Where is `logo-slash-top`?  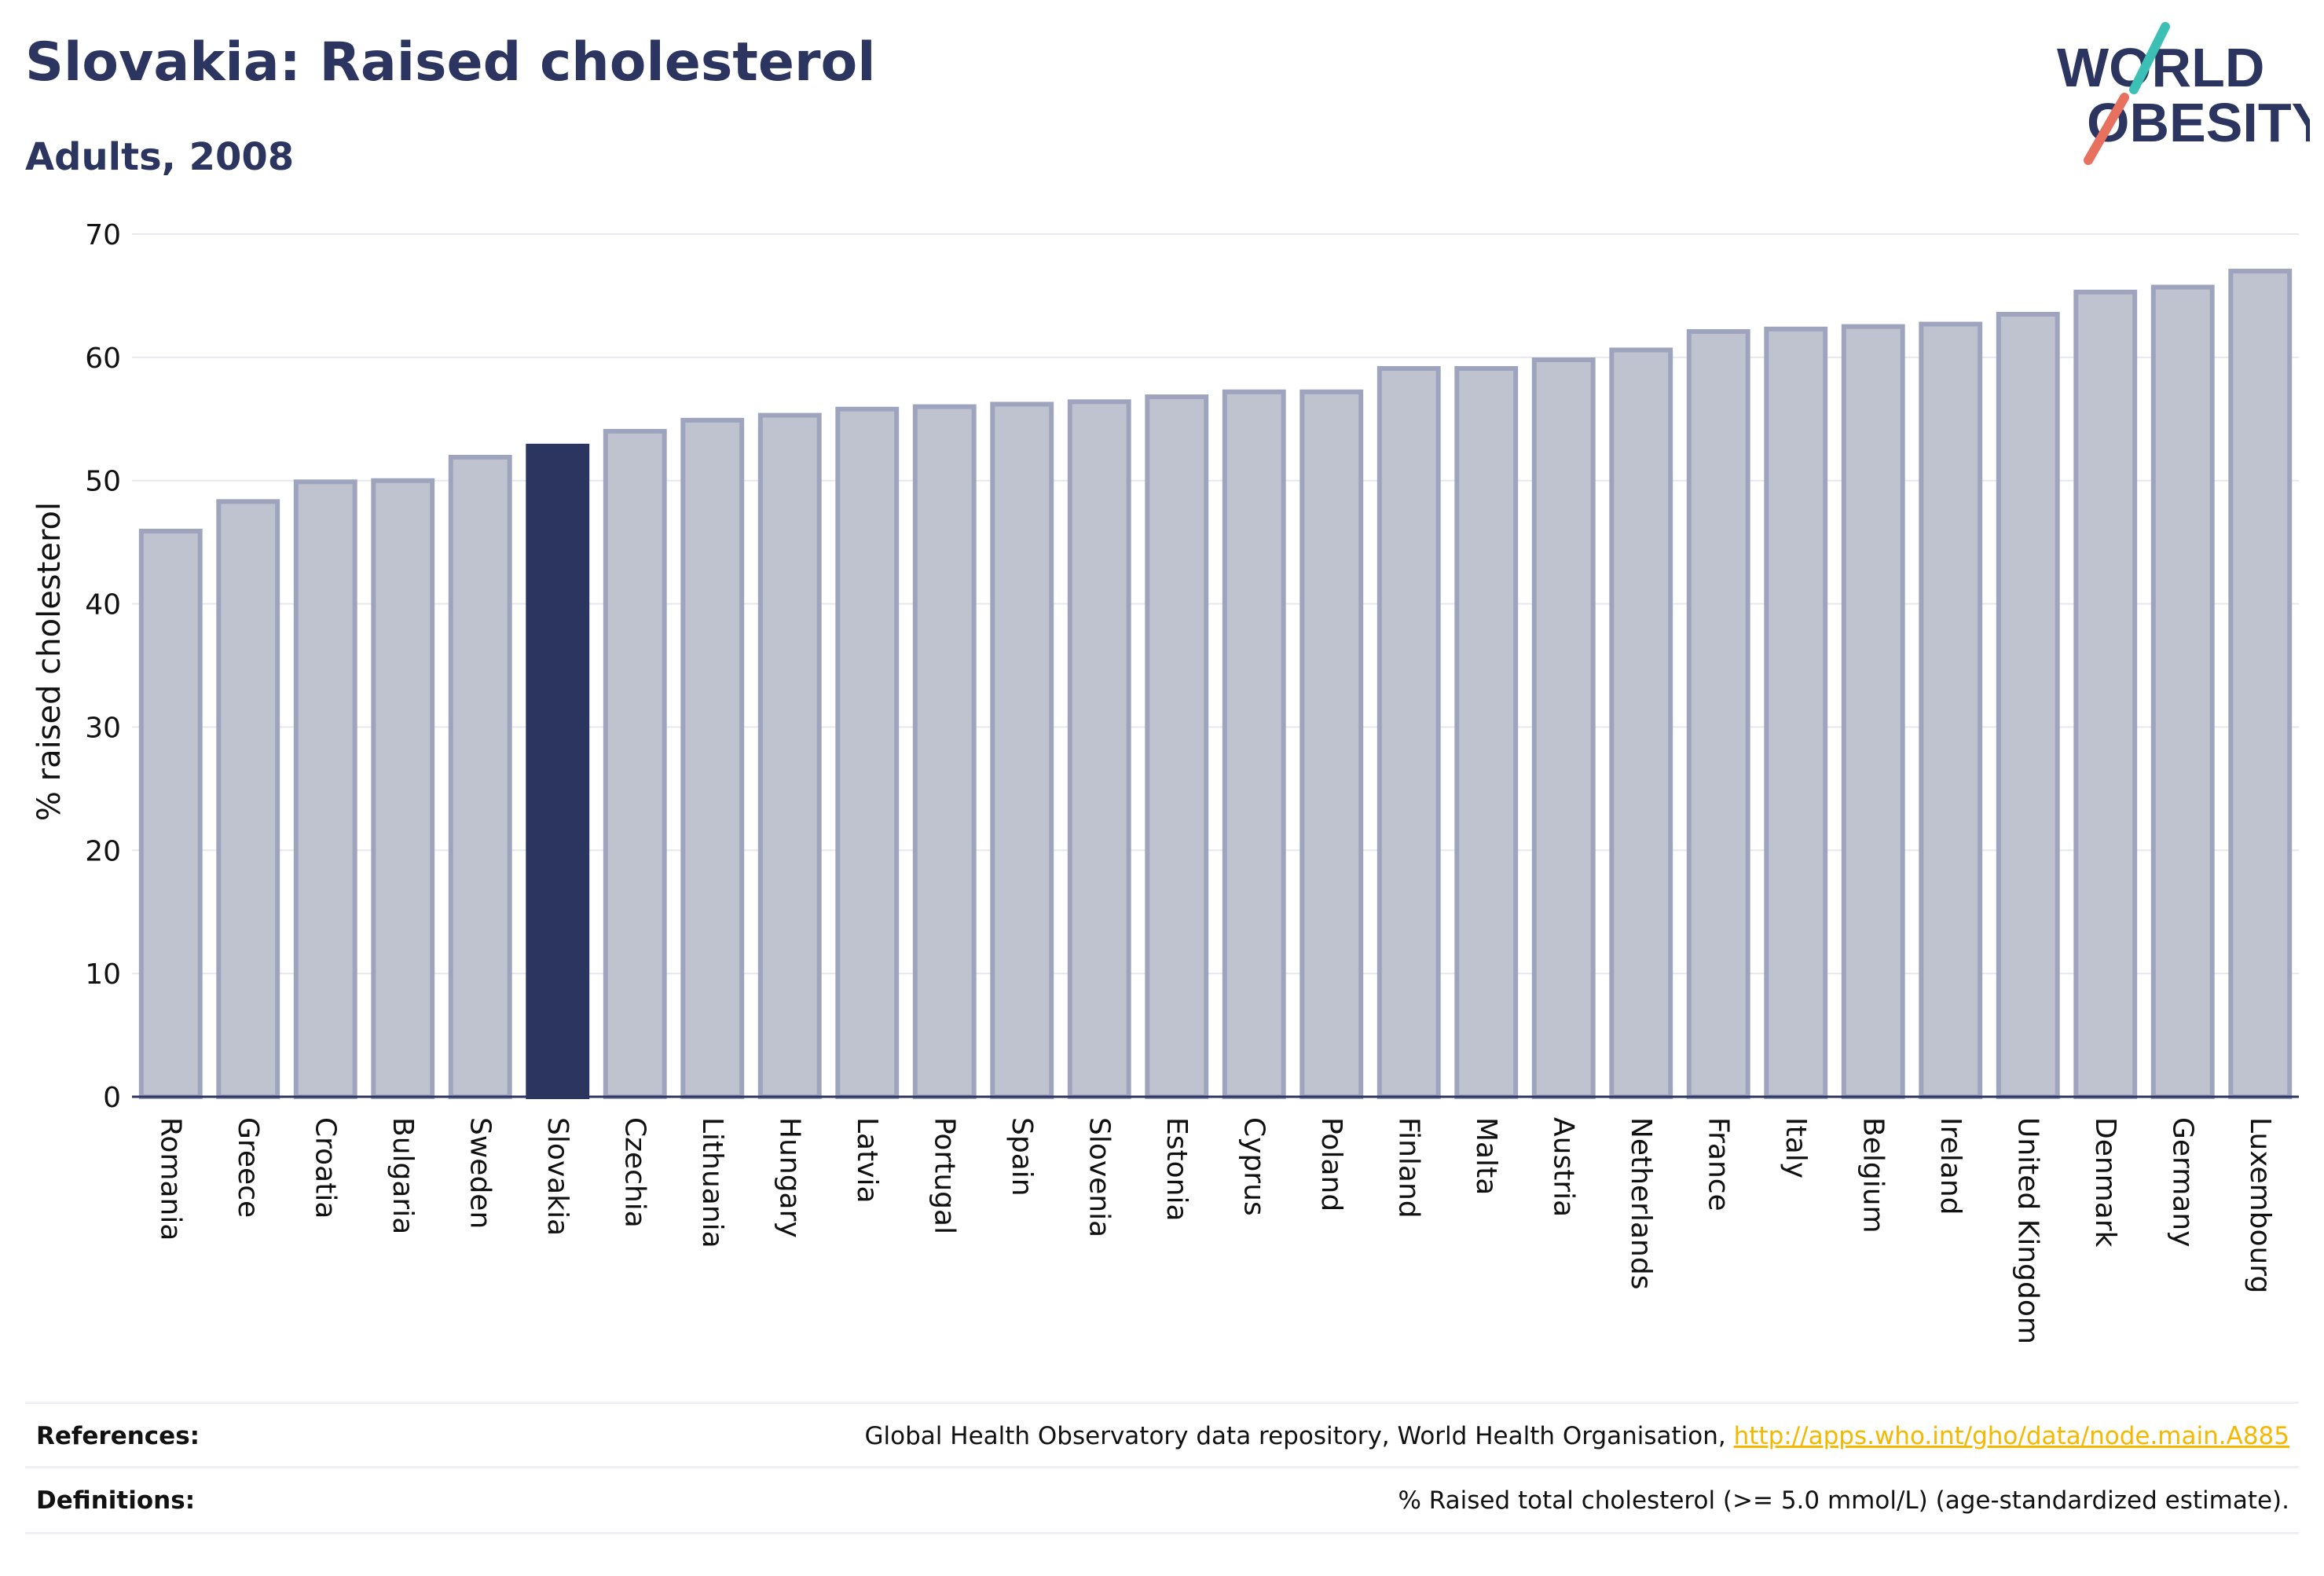 logo-slash-top is located at coordinates (2149, 58).